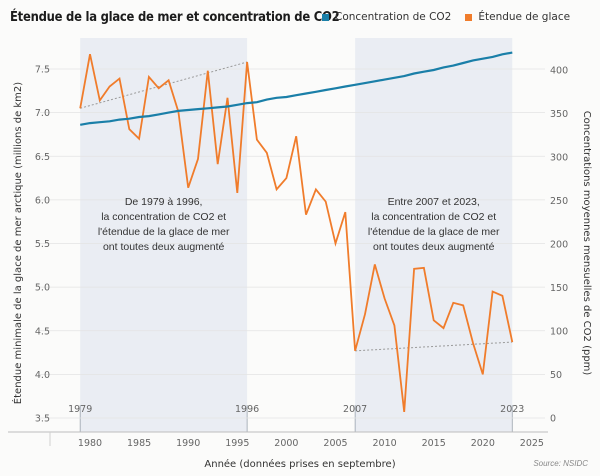  What do you see at coordinates (556, 375) in the screenshot?
I see `y-tick-right: 50` at bounding box center [556, 375].